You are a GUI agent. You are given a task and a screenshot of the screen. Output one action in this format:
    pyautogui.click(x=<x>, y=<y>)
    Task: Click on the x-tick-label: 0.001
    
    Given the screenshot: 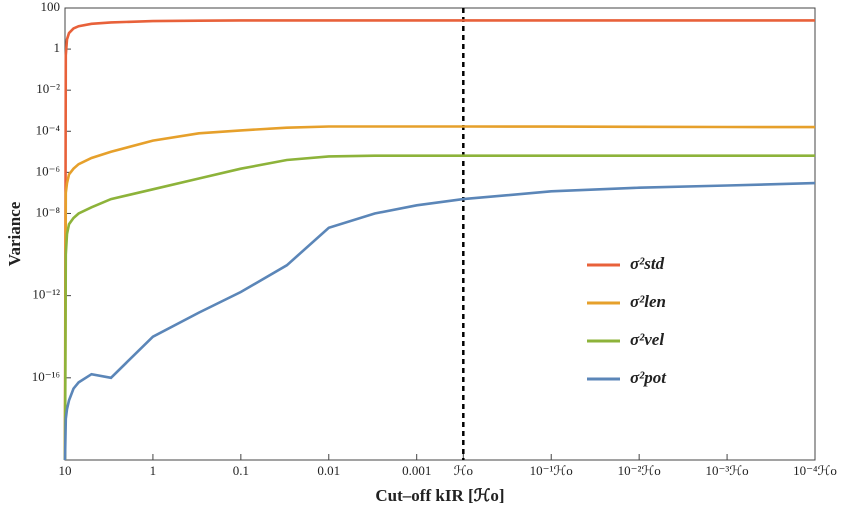 What is the action you would take?
    pyautogui.click(x=416, y=470)
    